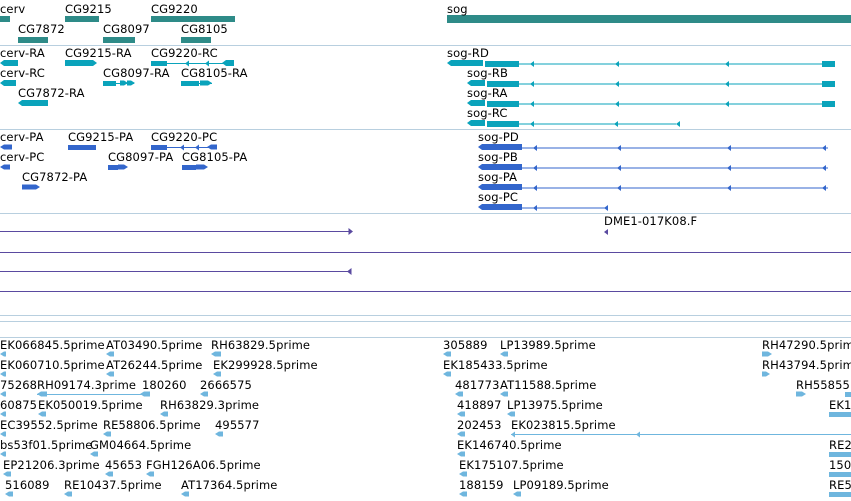 The height and width of the screenshot is (501, 851). I want to click on est-label: RH09174.3prime, so click(87, 385).